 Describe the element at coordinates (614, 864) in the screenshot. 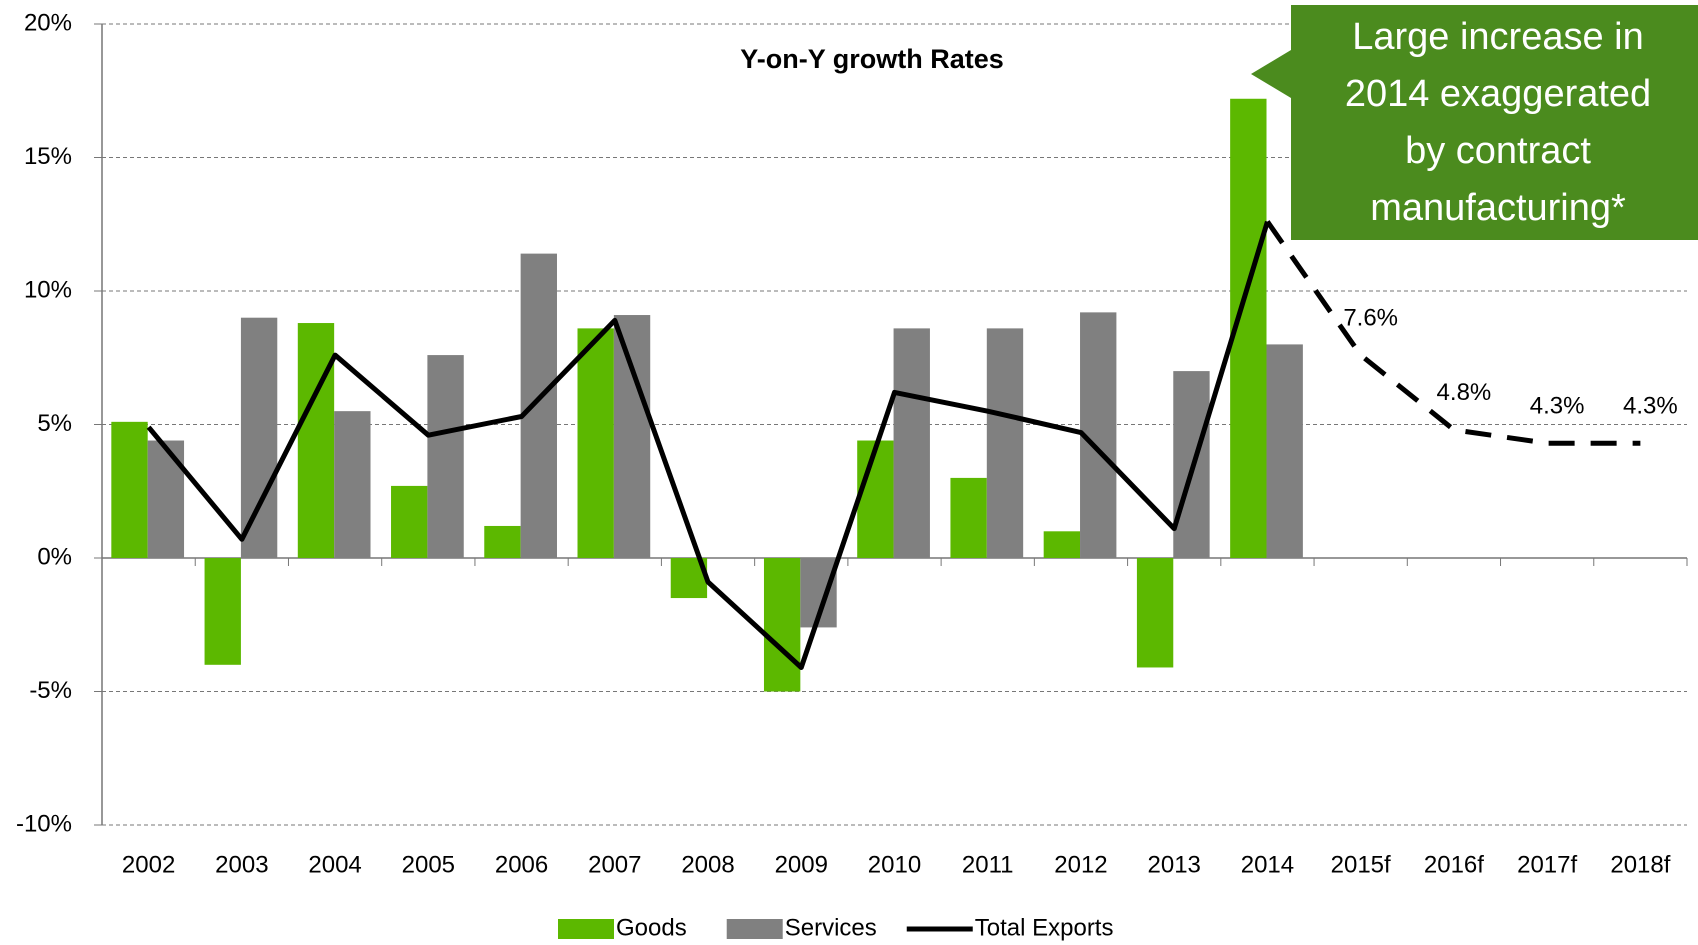

I see `x-tick-label: 2007` at that location.